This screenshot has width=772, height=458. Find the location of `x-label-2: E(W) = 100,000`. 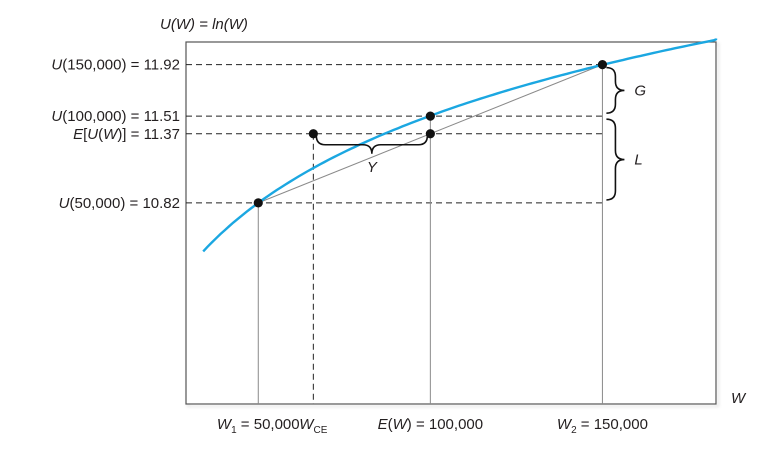

x-label-2: E(W) = 100,000 is located at coordinates (431, 424).